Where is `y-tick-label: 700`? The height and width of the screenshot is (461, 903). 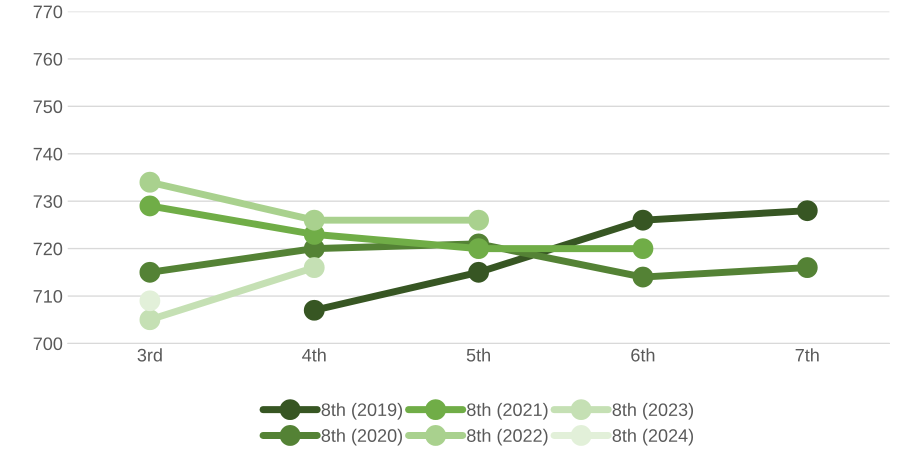
y-tick-label: 700 is located at coordinates (48, 343).